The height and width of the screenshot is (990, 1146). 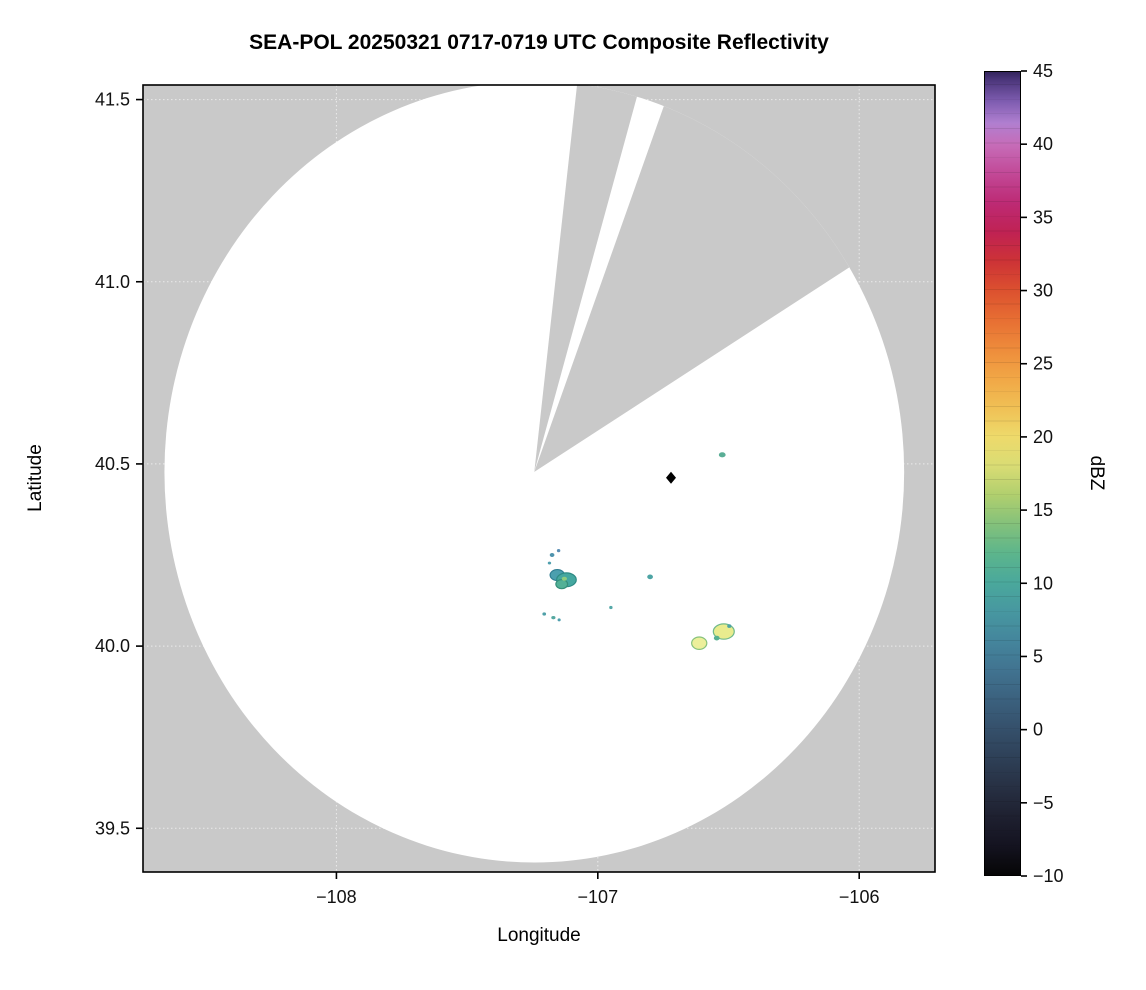 What do you see at coordinates (1042, 473) in the screenshot?
I see `colorbar-ticks: −10 −5 0 5 10 15 20 25 30 35 40 45` at bounding box center [1042, 473].